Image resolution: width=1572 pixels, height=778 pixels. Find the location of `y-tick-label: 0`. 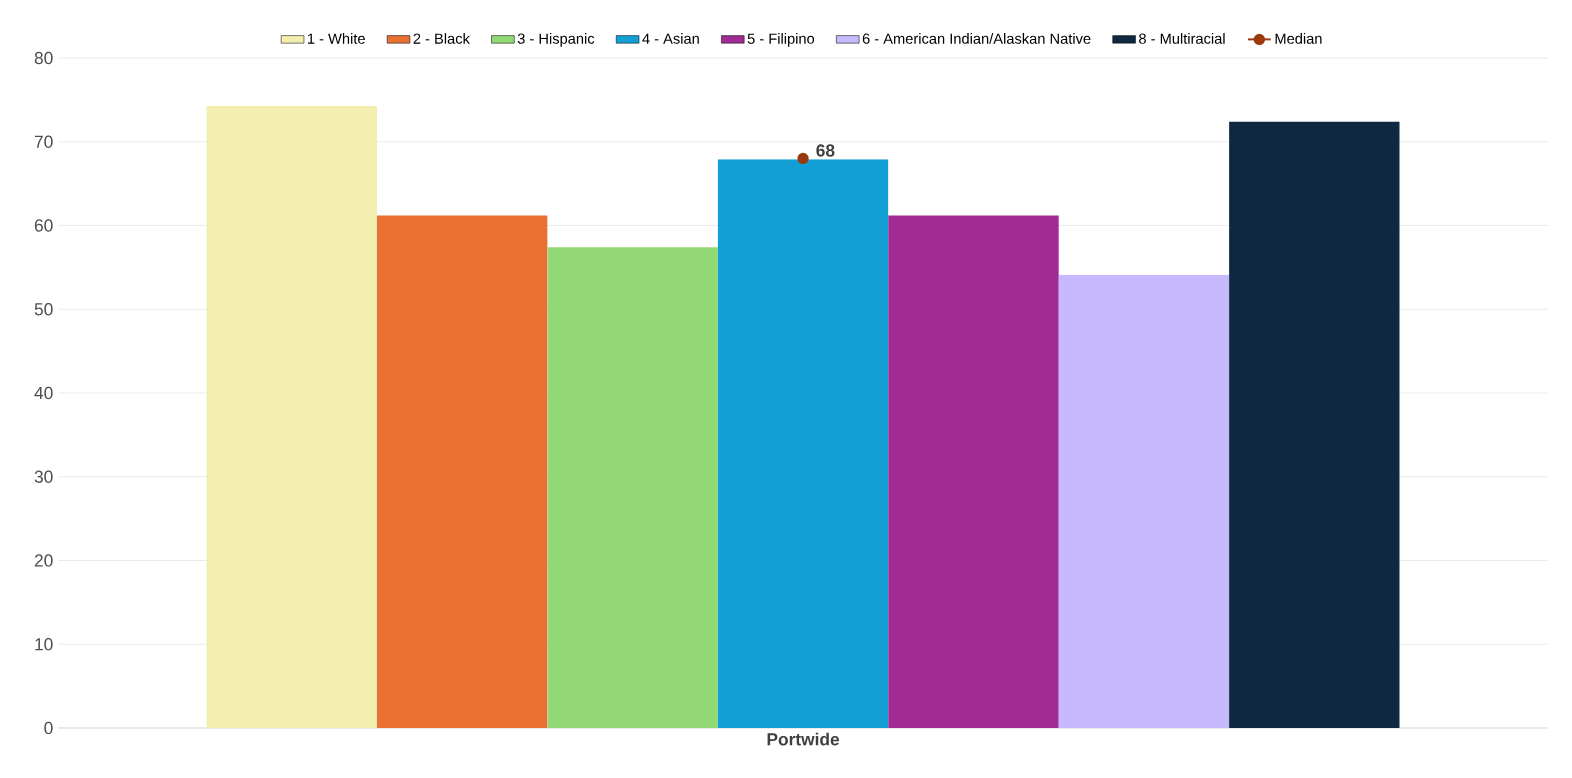

y-tick-label: 0 is located at coordinates (48, 728).